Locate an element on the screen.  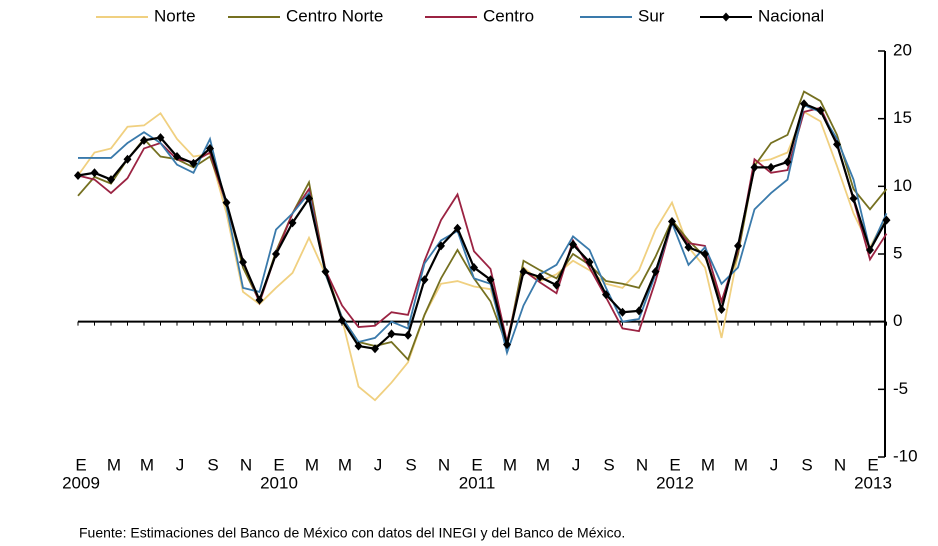
legend-label: Centro is located at coordinates (508, 15).